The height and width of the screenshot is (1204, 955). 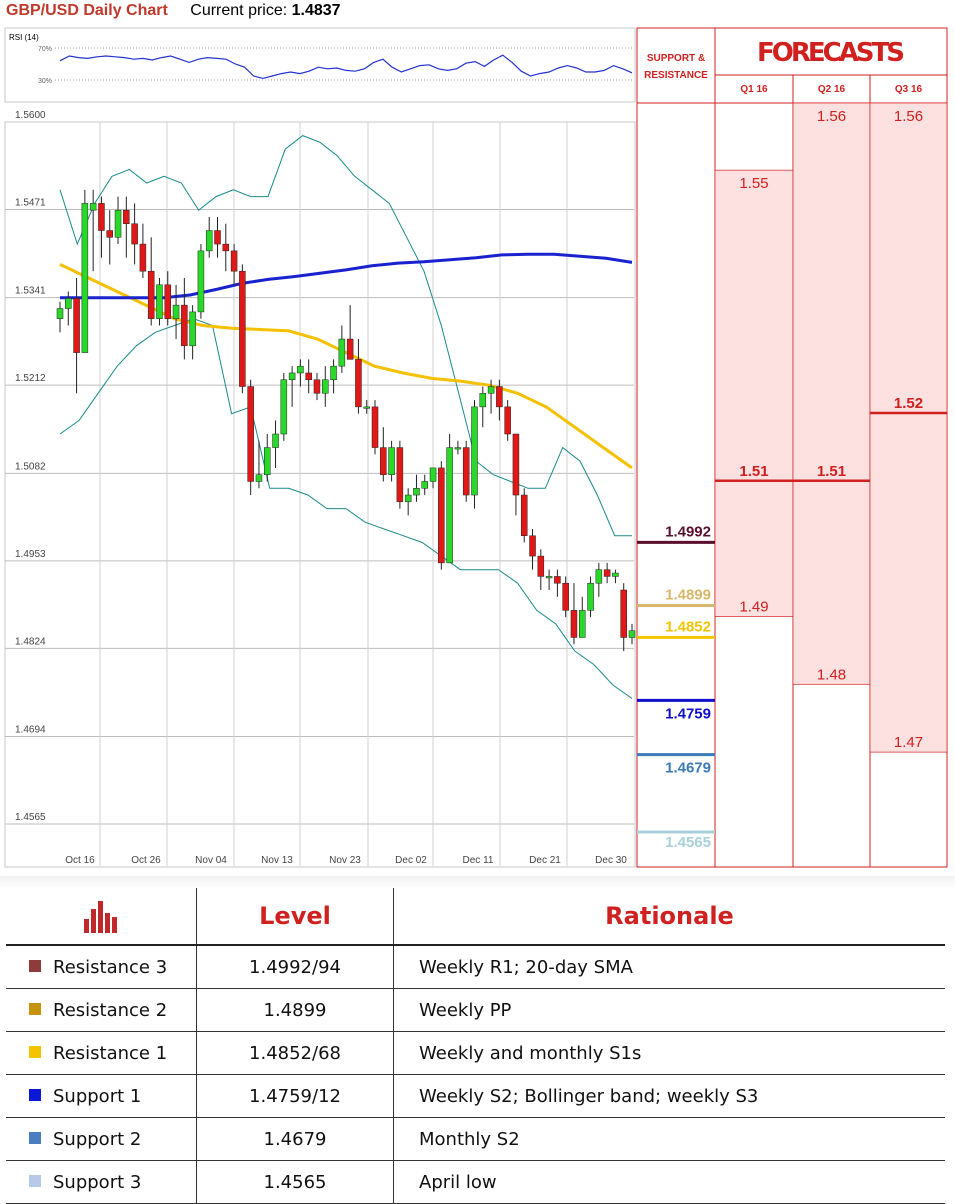 What do you see at coordinates (24, 37) in the screenshot?
I see `rsi-label: RSI (14)` at bounding box center [24, 37].